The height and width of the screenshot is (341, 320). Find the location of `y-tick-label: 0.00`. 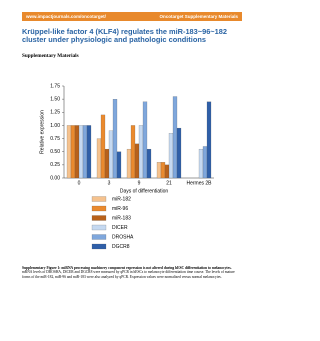

y-tick-label: 0.00 is located at coordinates (55, 178).